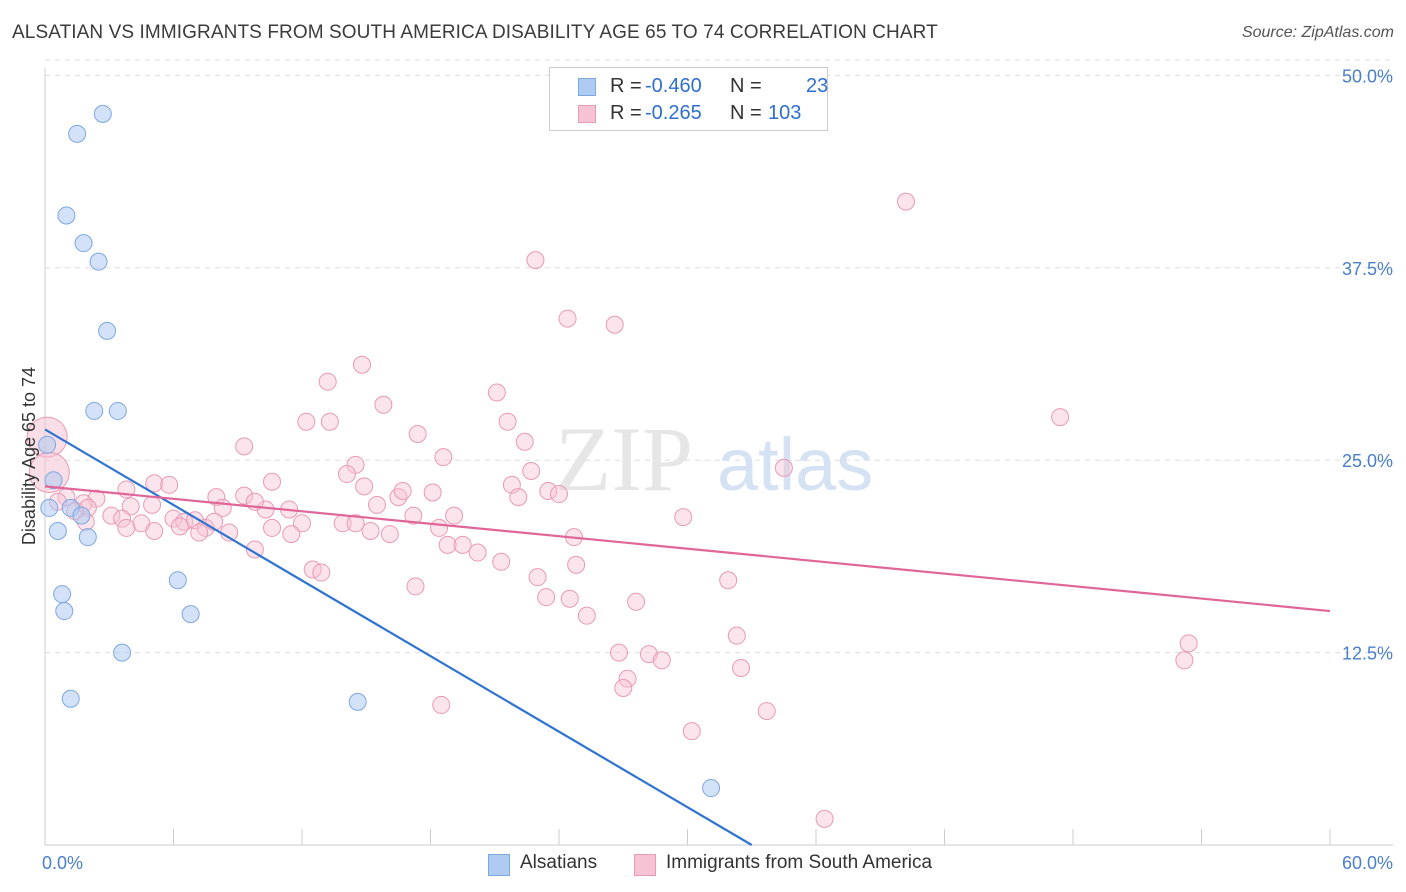 The height and width of the screenshot is (892, 1406). Describe the element at coordinates (587, 87) in the screenshot. I see `legend-swatch-blue` at that location.